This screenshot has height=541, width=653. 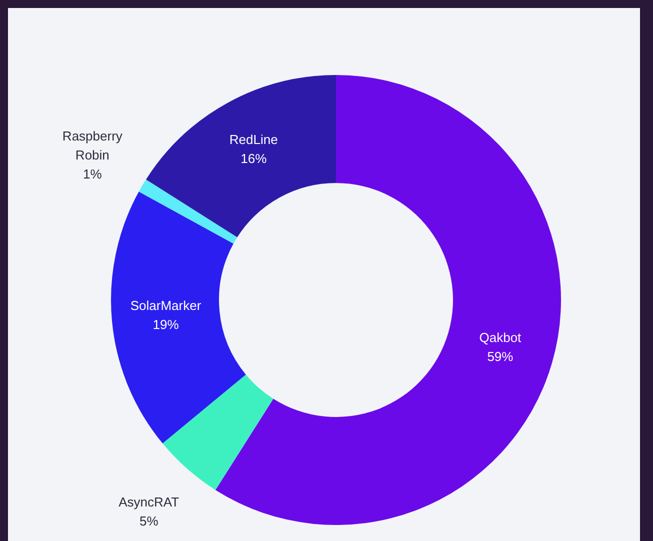 What do you see at coordinates (500, 337) in the screenshot?
I see `slice-label: Qakbot` at bounding box center [500, 337].